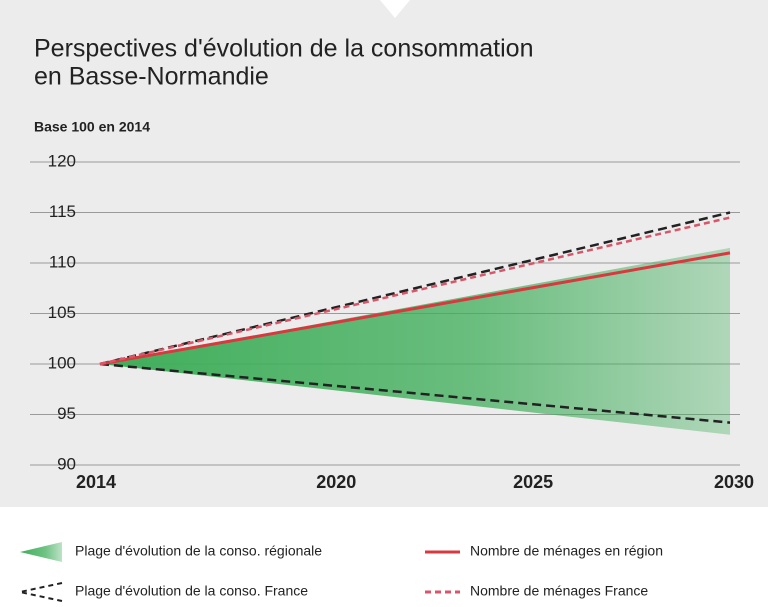 This screenshot has height=607, width=768. Describe the element at coordinates (96, 482) in the screenshot. I see `x-tick-label: 2014` at that location.